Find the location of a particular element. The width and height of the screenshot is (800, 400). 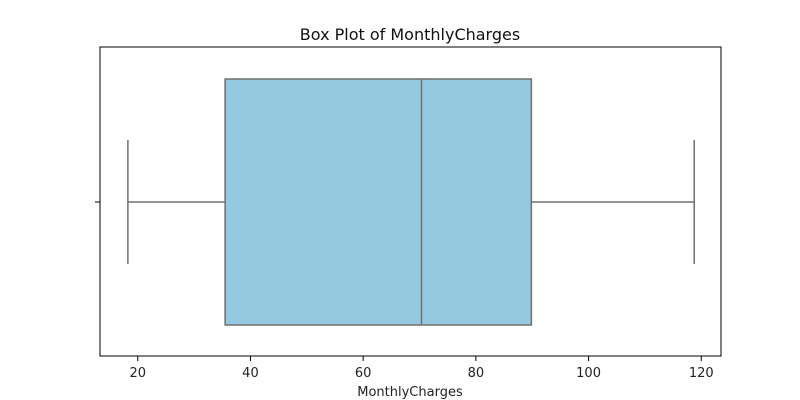

x-tick-label: 60 is located at coordinates (363, 373).